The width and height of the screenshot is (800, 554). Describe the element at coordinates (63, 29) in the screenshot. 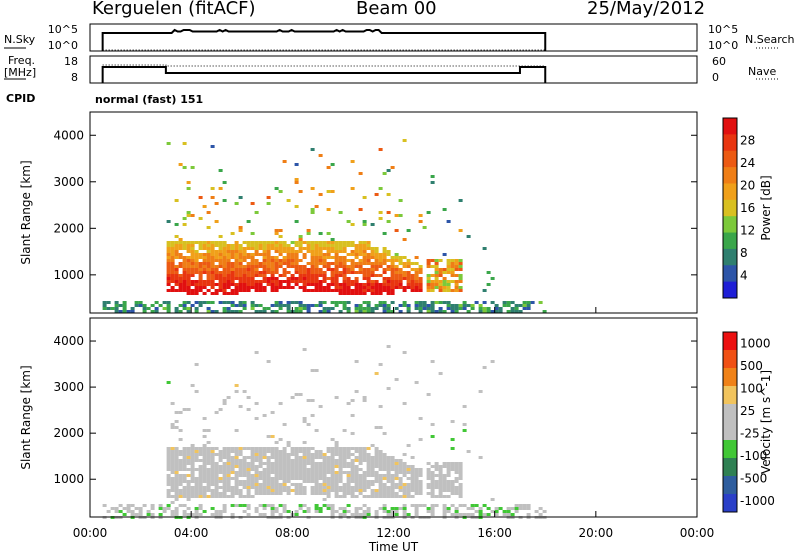

I see `nsky-tick-top: 10^5` at that location.